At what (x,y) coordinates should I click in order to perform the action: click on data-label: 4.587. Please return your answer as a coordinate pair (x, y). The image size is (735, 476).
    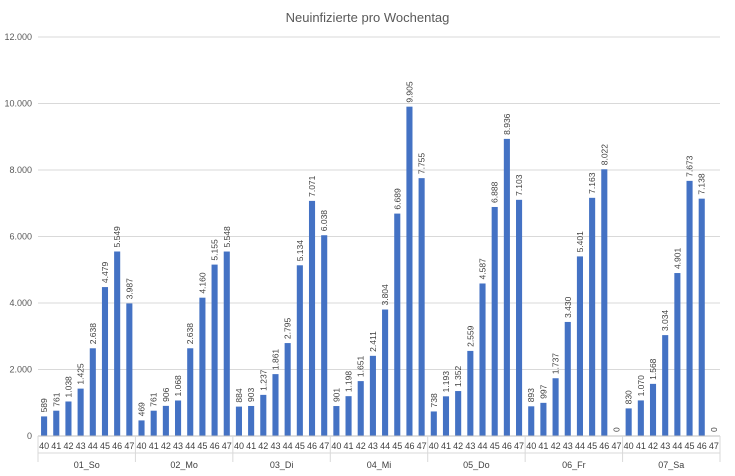
    Looking at the image, I should click on (483, 269).